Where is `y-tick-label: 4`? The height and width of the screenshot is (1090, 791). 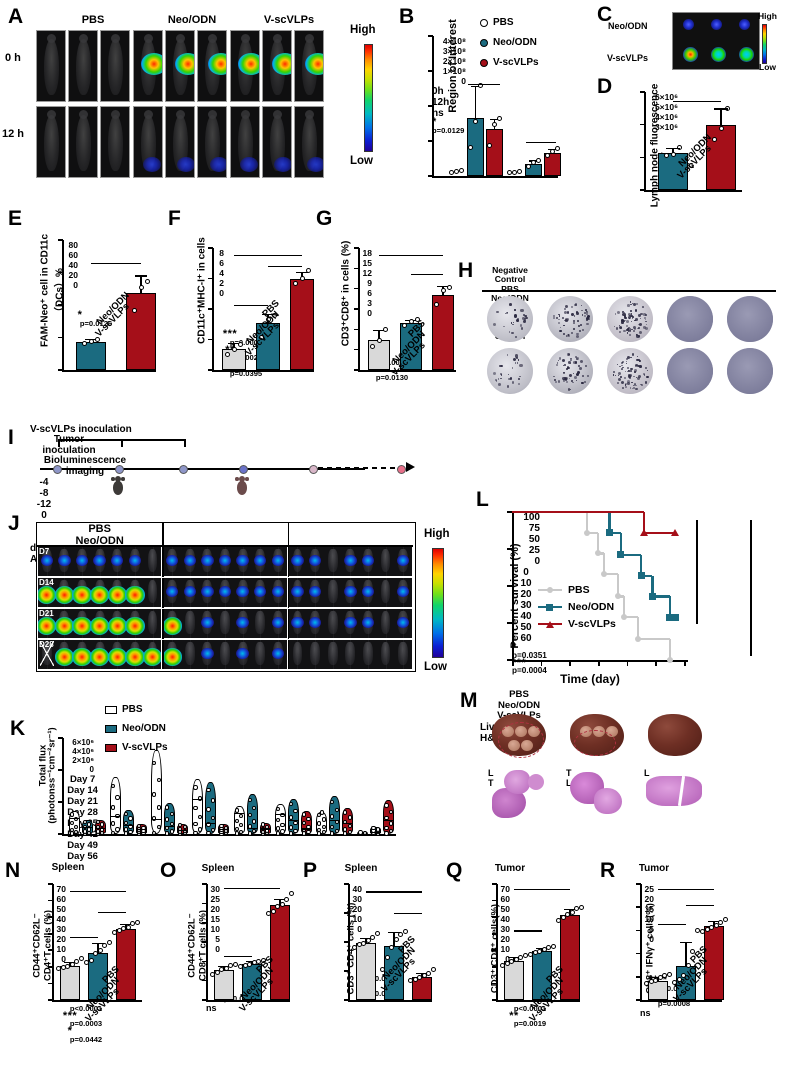 y-tick-label: 4 is located at coordinates (221, 273).